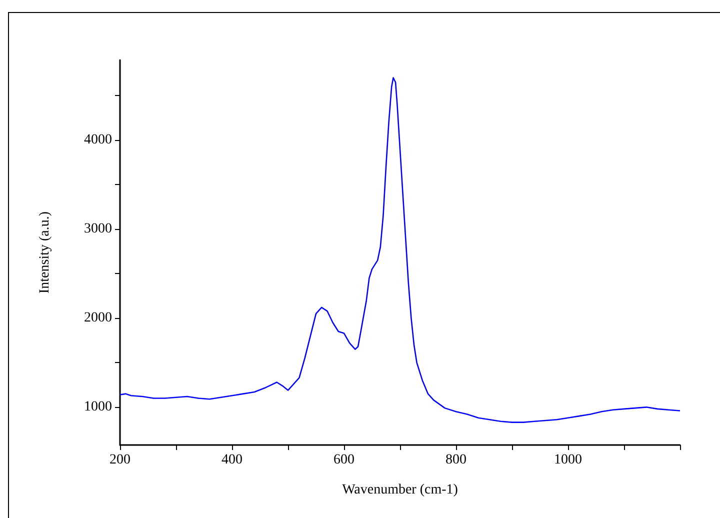 The width and height of the screenshot is (720, 518). I want to click on y-tick-label: 3000, so click(98, 229).